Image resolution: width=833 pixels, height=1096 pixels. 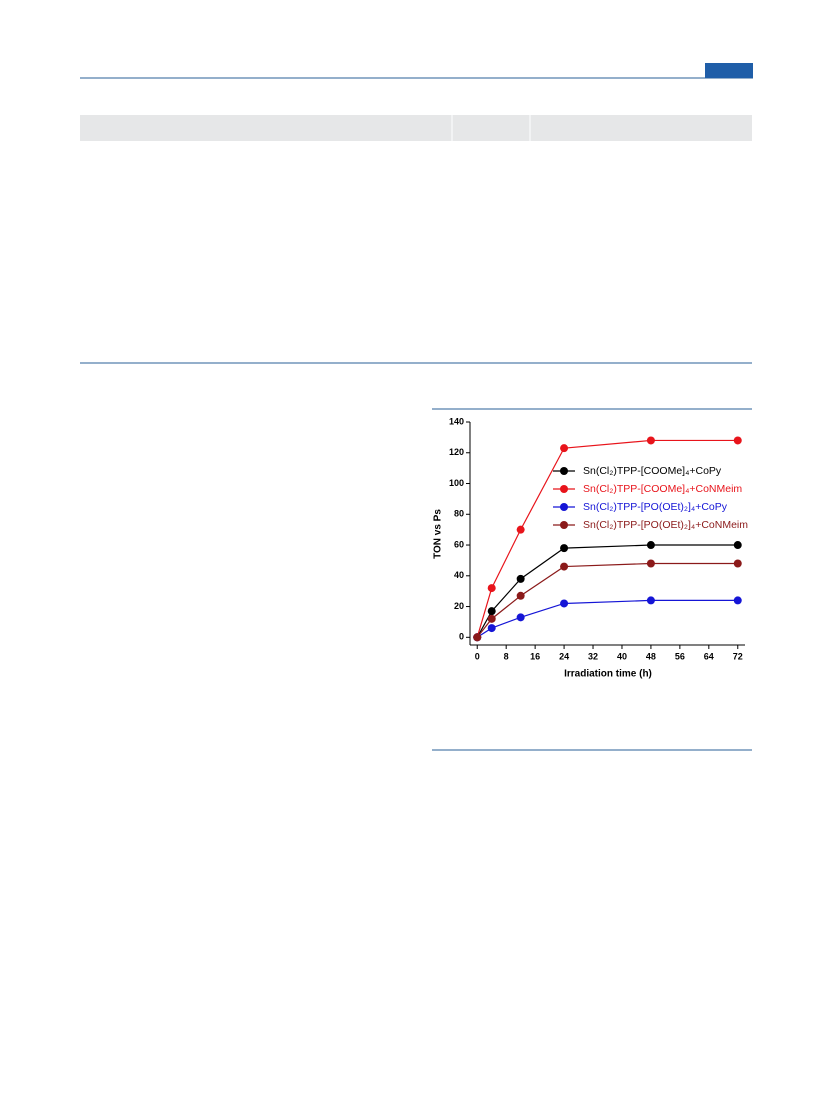 What do you see at coordinates (459, 544) in the screenshot?
I see `y-tick-label: 60` at bounding box center [459, 544].